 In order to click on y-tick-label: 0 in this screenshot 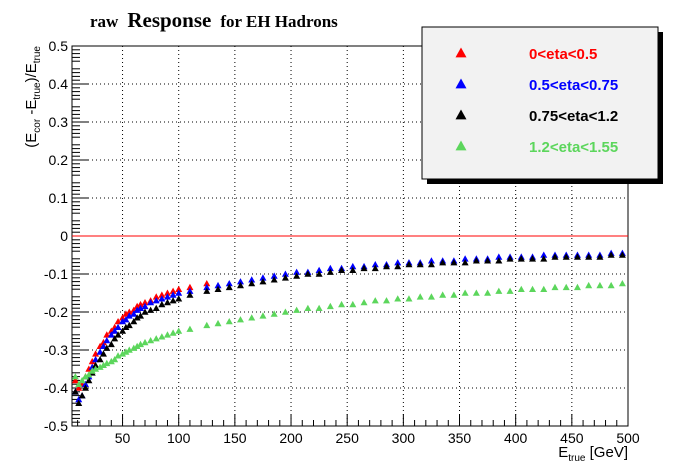, I will do `click(64, 236)`.